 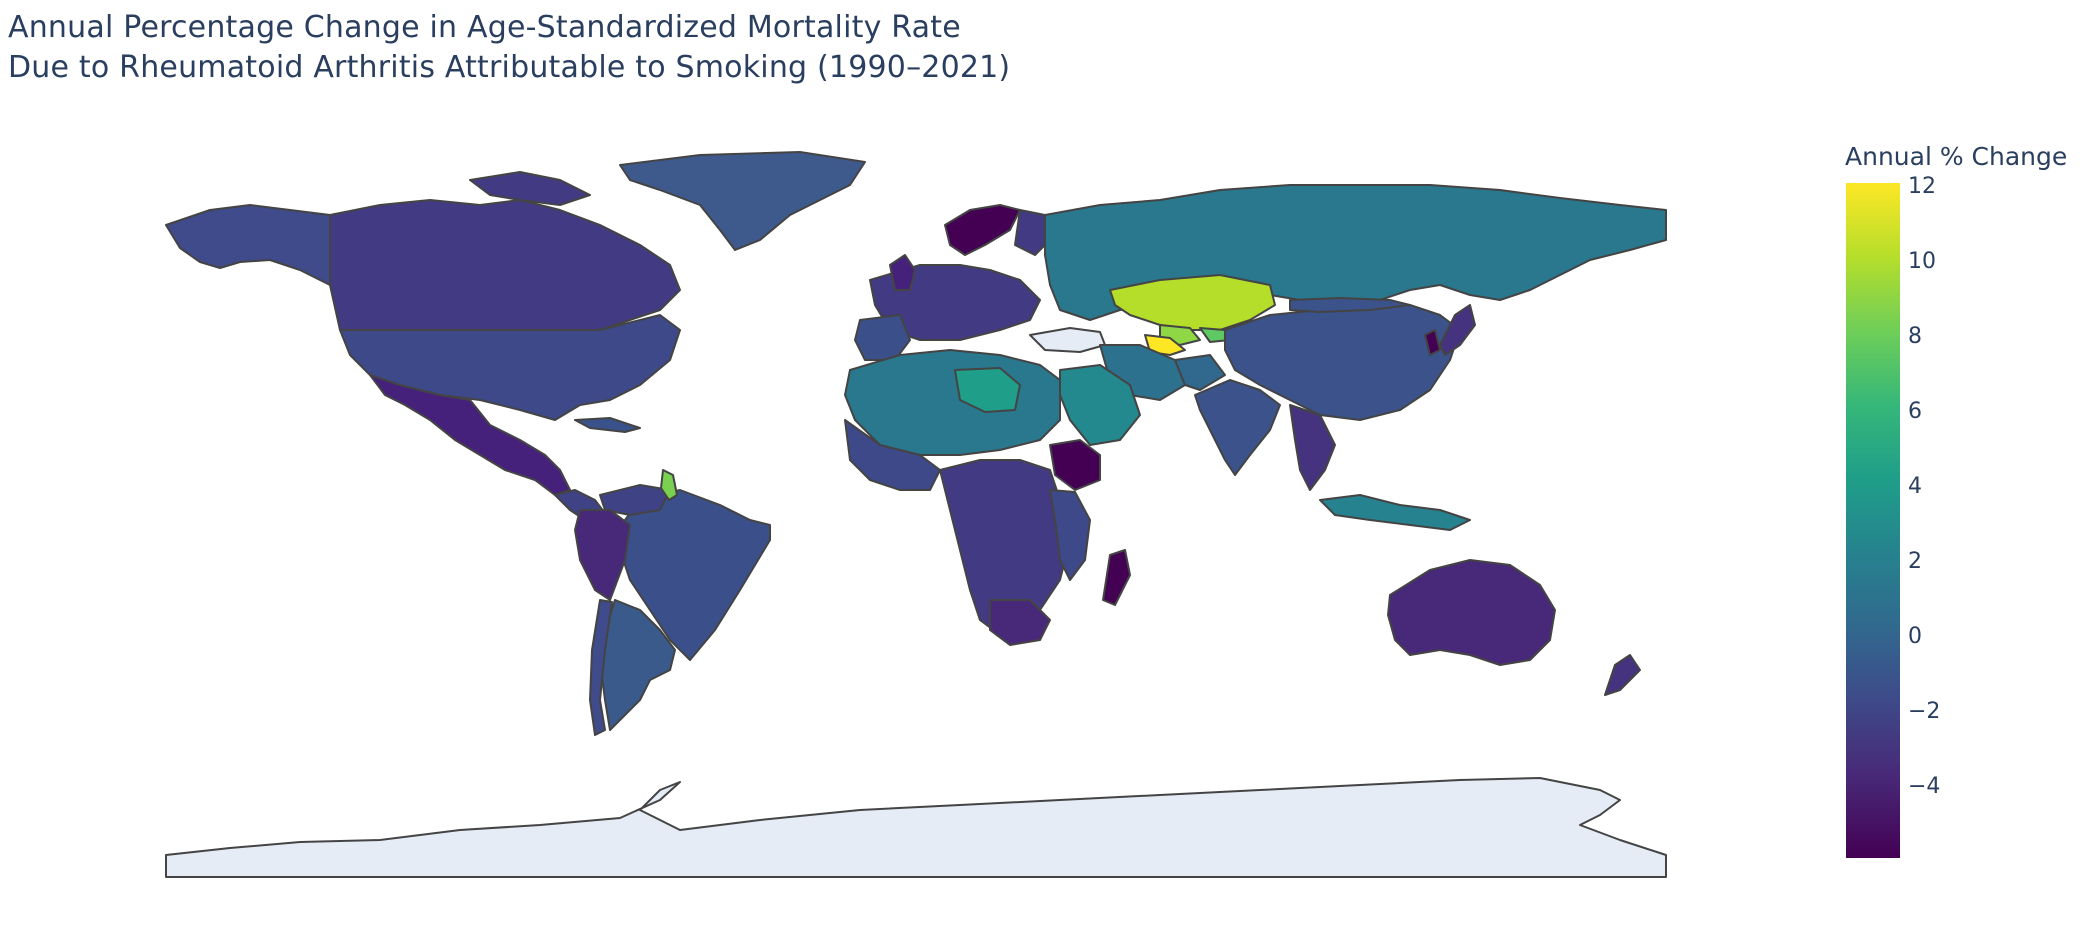 I want to click on colorbar-tick-2: 2, so click(x=1915, y=561).